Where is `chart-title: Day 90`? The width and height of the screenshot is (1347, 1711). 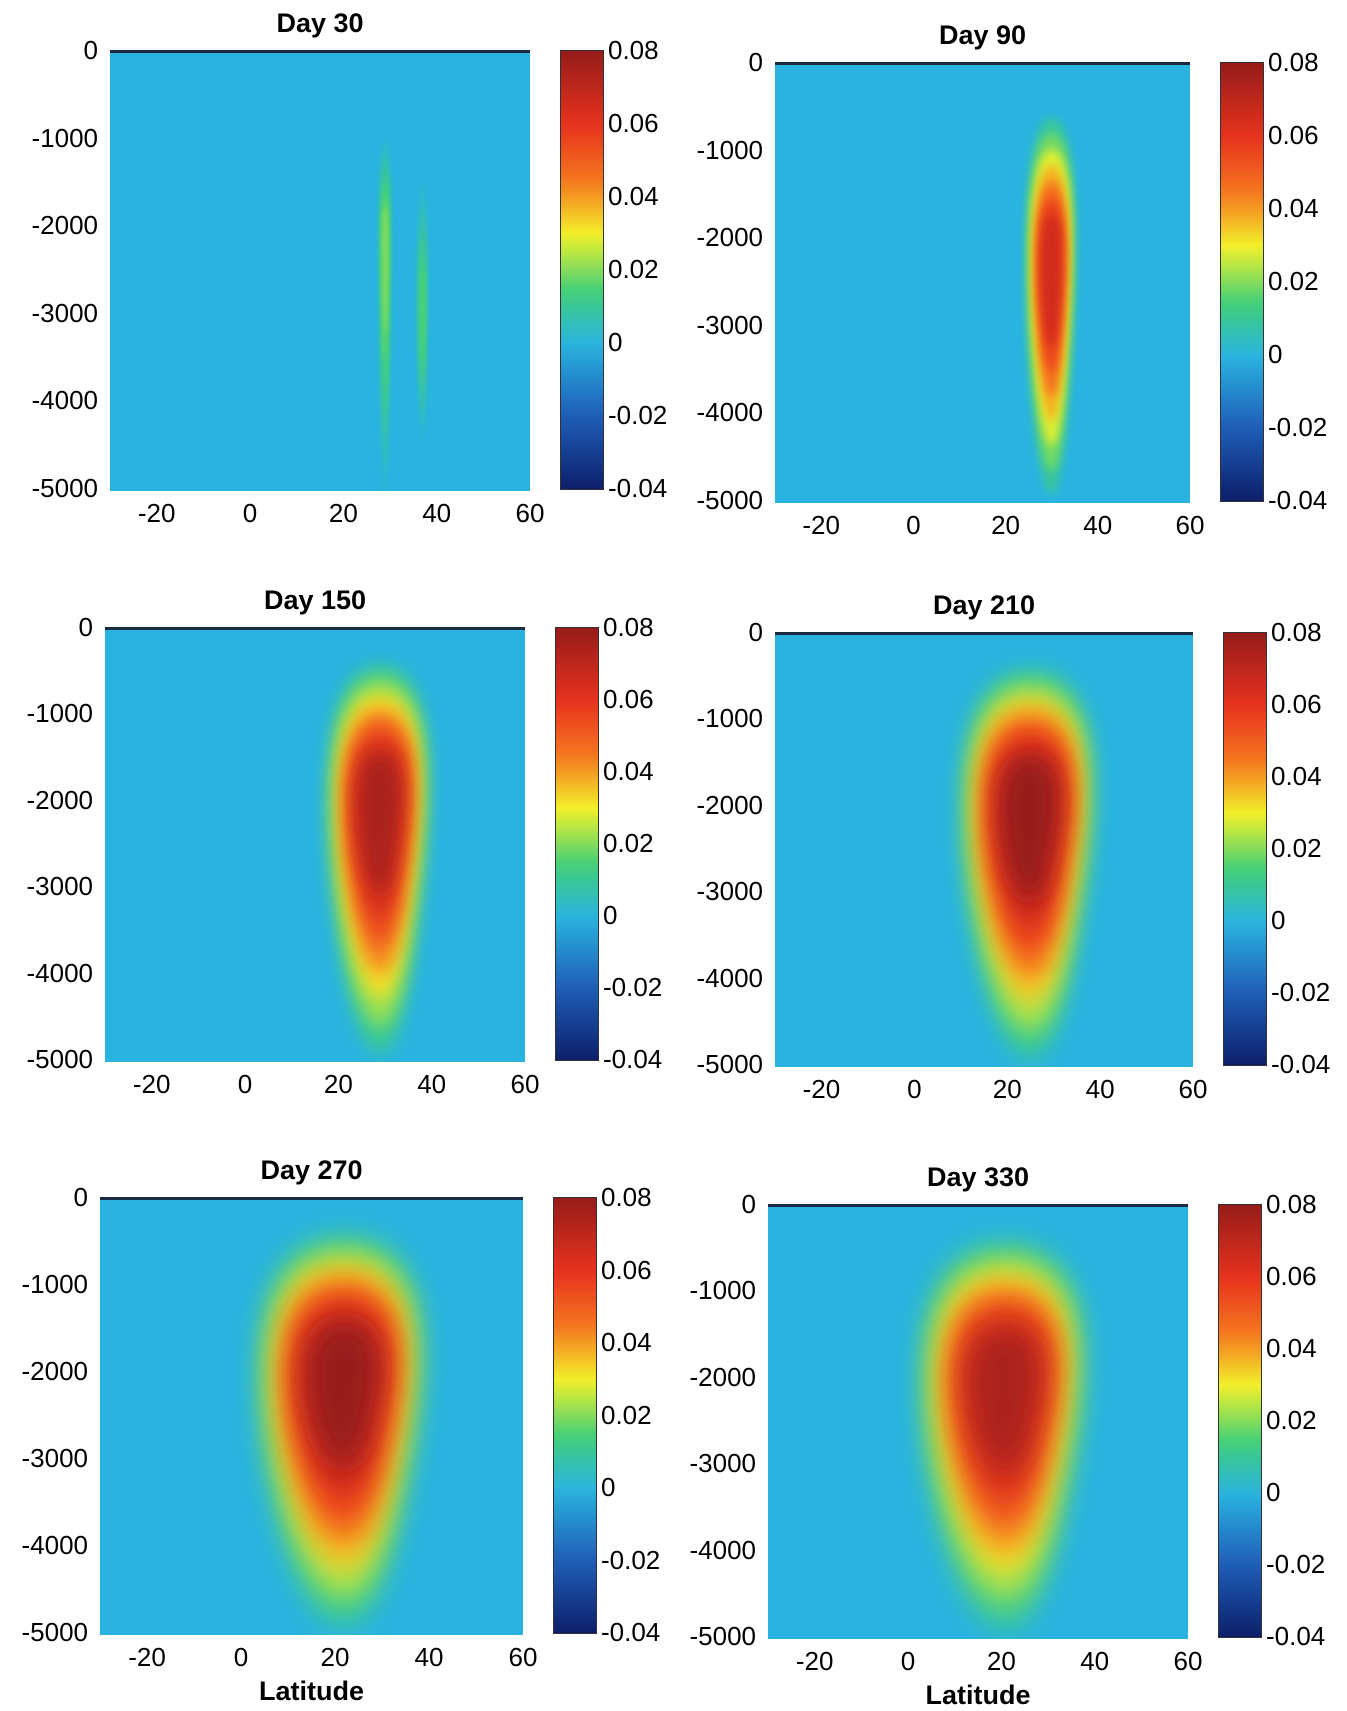 chart-title: Day 90 is located at coordinates (982, 35).